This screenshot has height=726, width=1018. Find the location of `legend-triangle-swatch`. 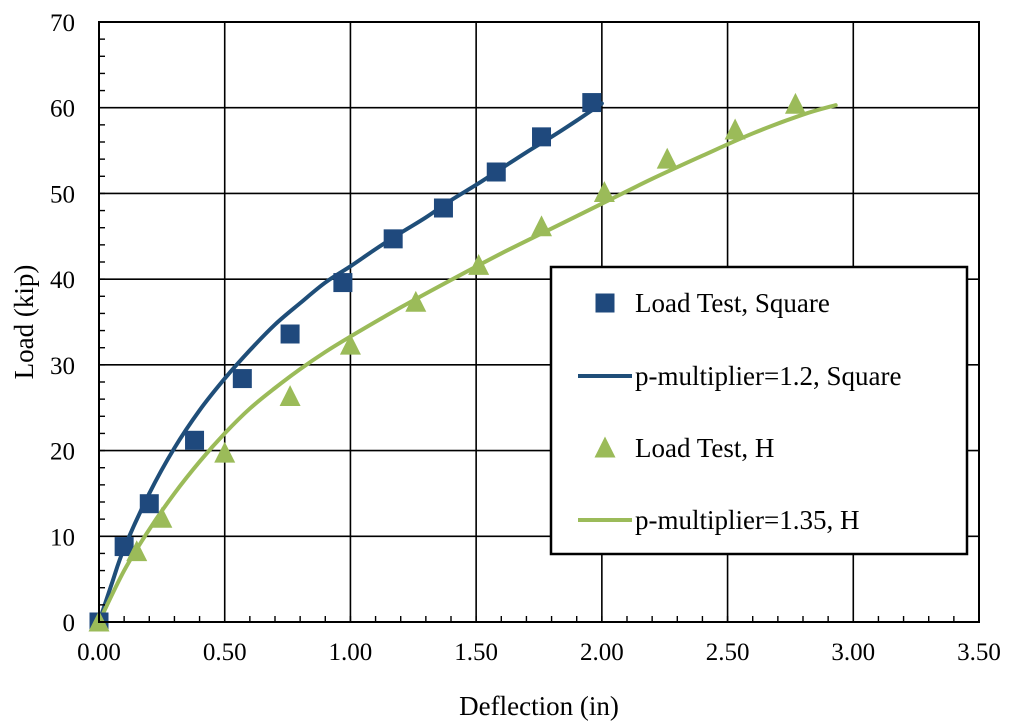

legend-triangle-swatch is located at coordinates (605, 447).